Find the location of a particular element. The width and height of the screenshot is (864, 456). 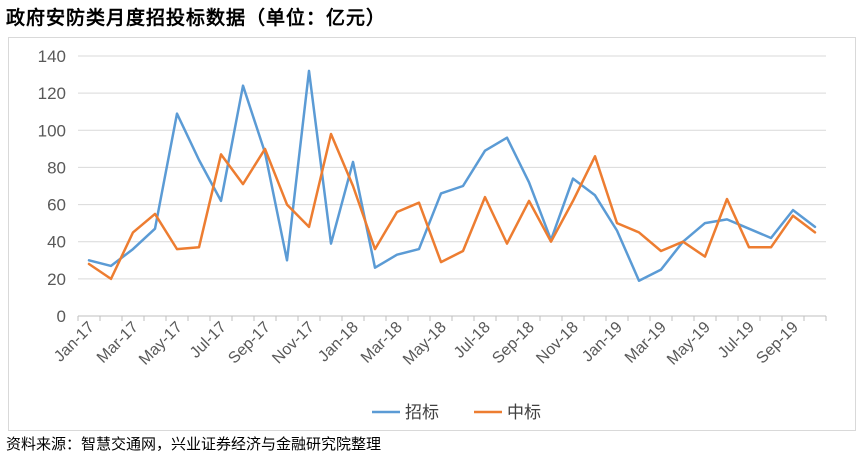

x-tick-label: Jul-17 is located at coordinates (208, 340).